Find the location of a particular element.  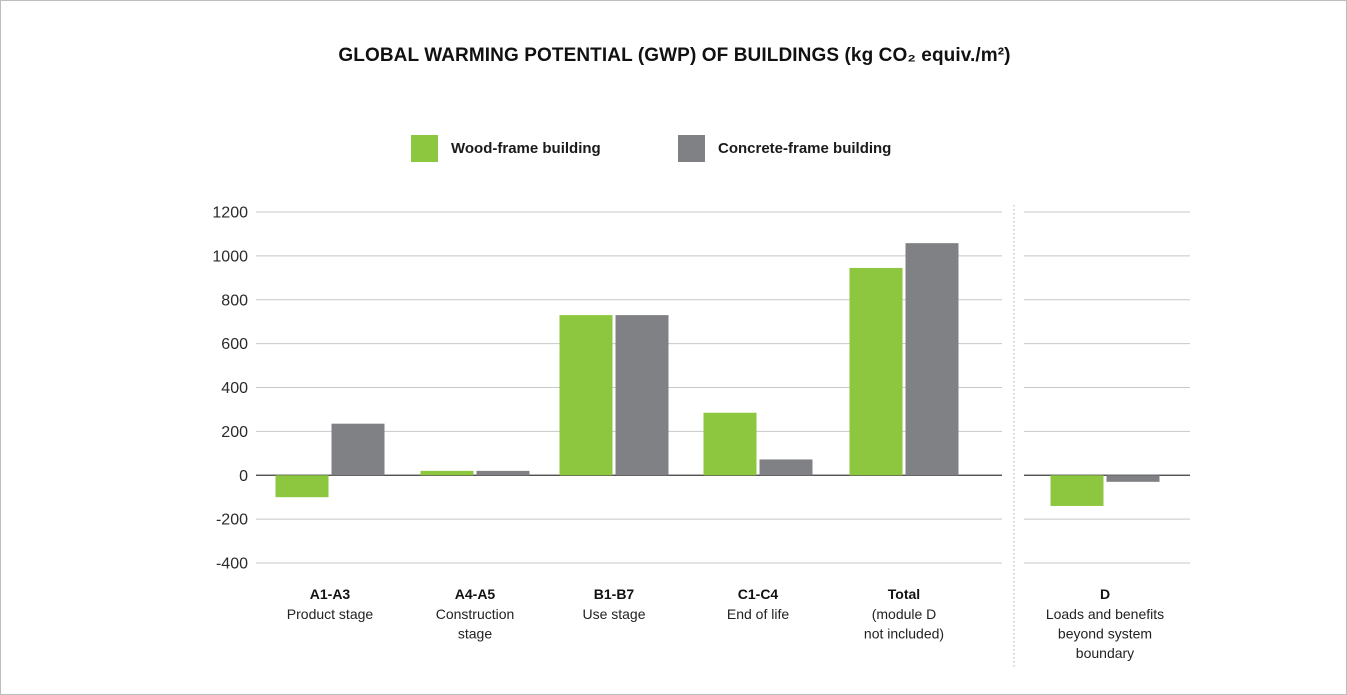

y-tick-label: 400 is located at coordinates (234, 388).